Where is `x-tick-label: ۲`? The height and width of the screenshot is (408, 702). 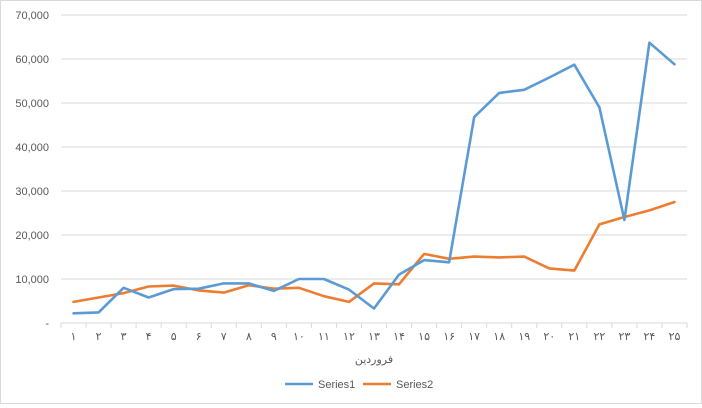
x-tick-label: ۲ is located at coordinates (99, 337).